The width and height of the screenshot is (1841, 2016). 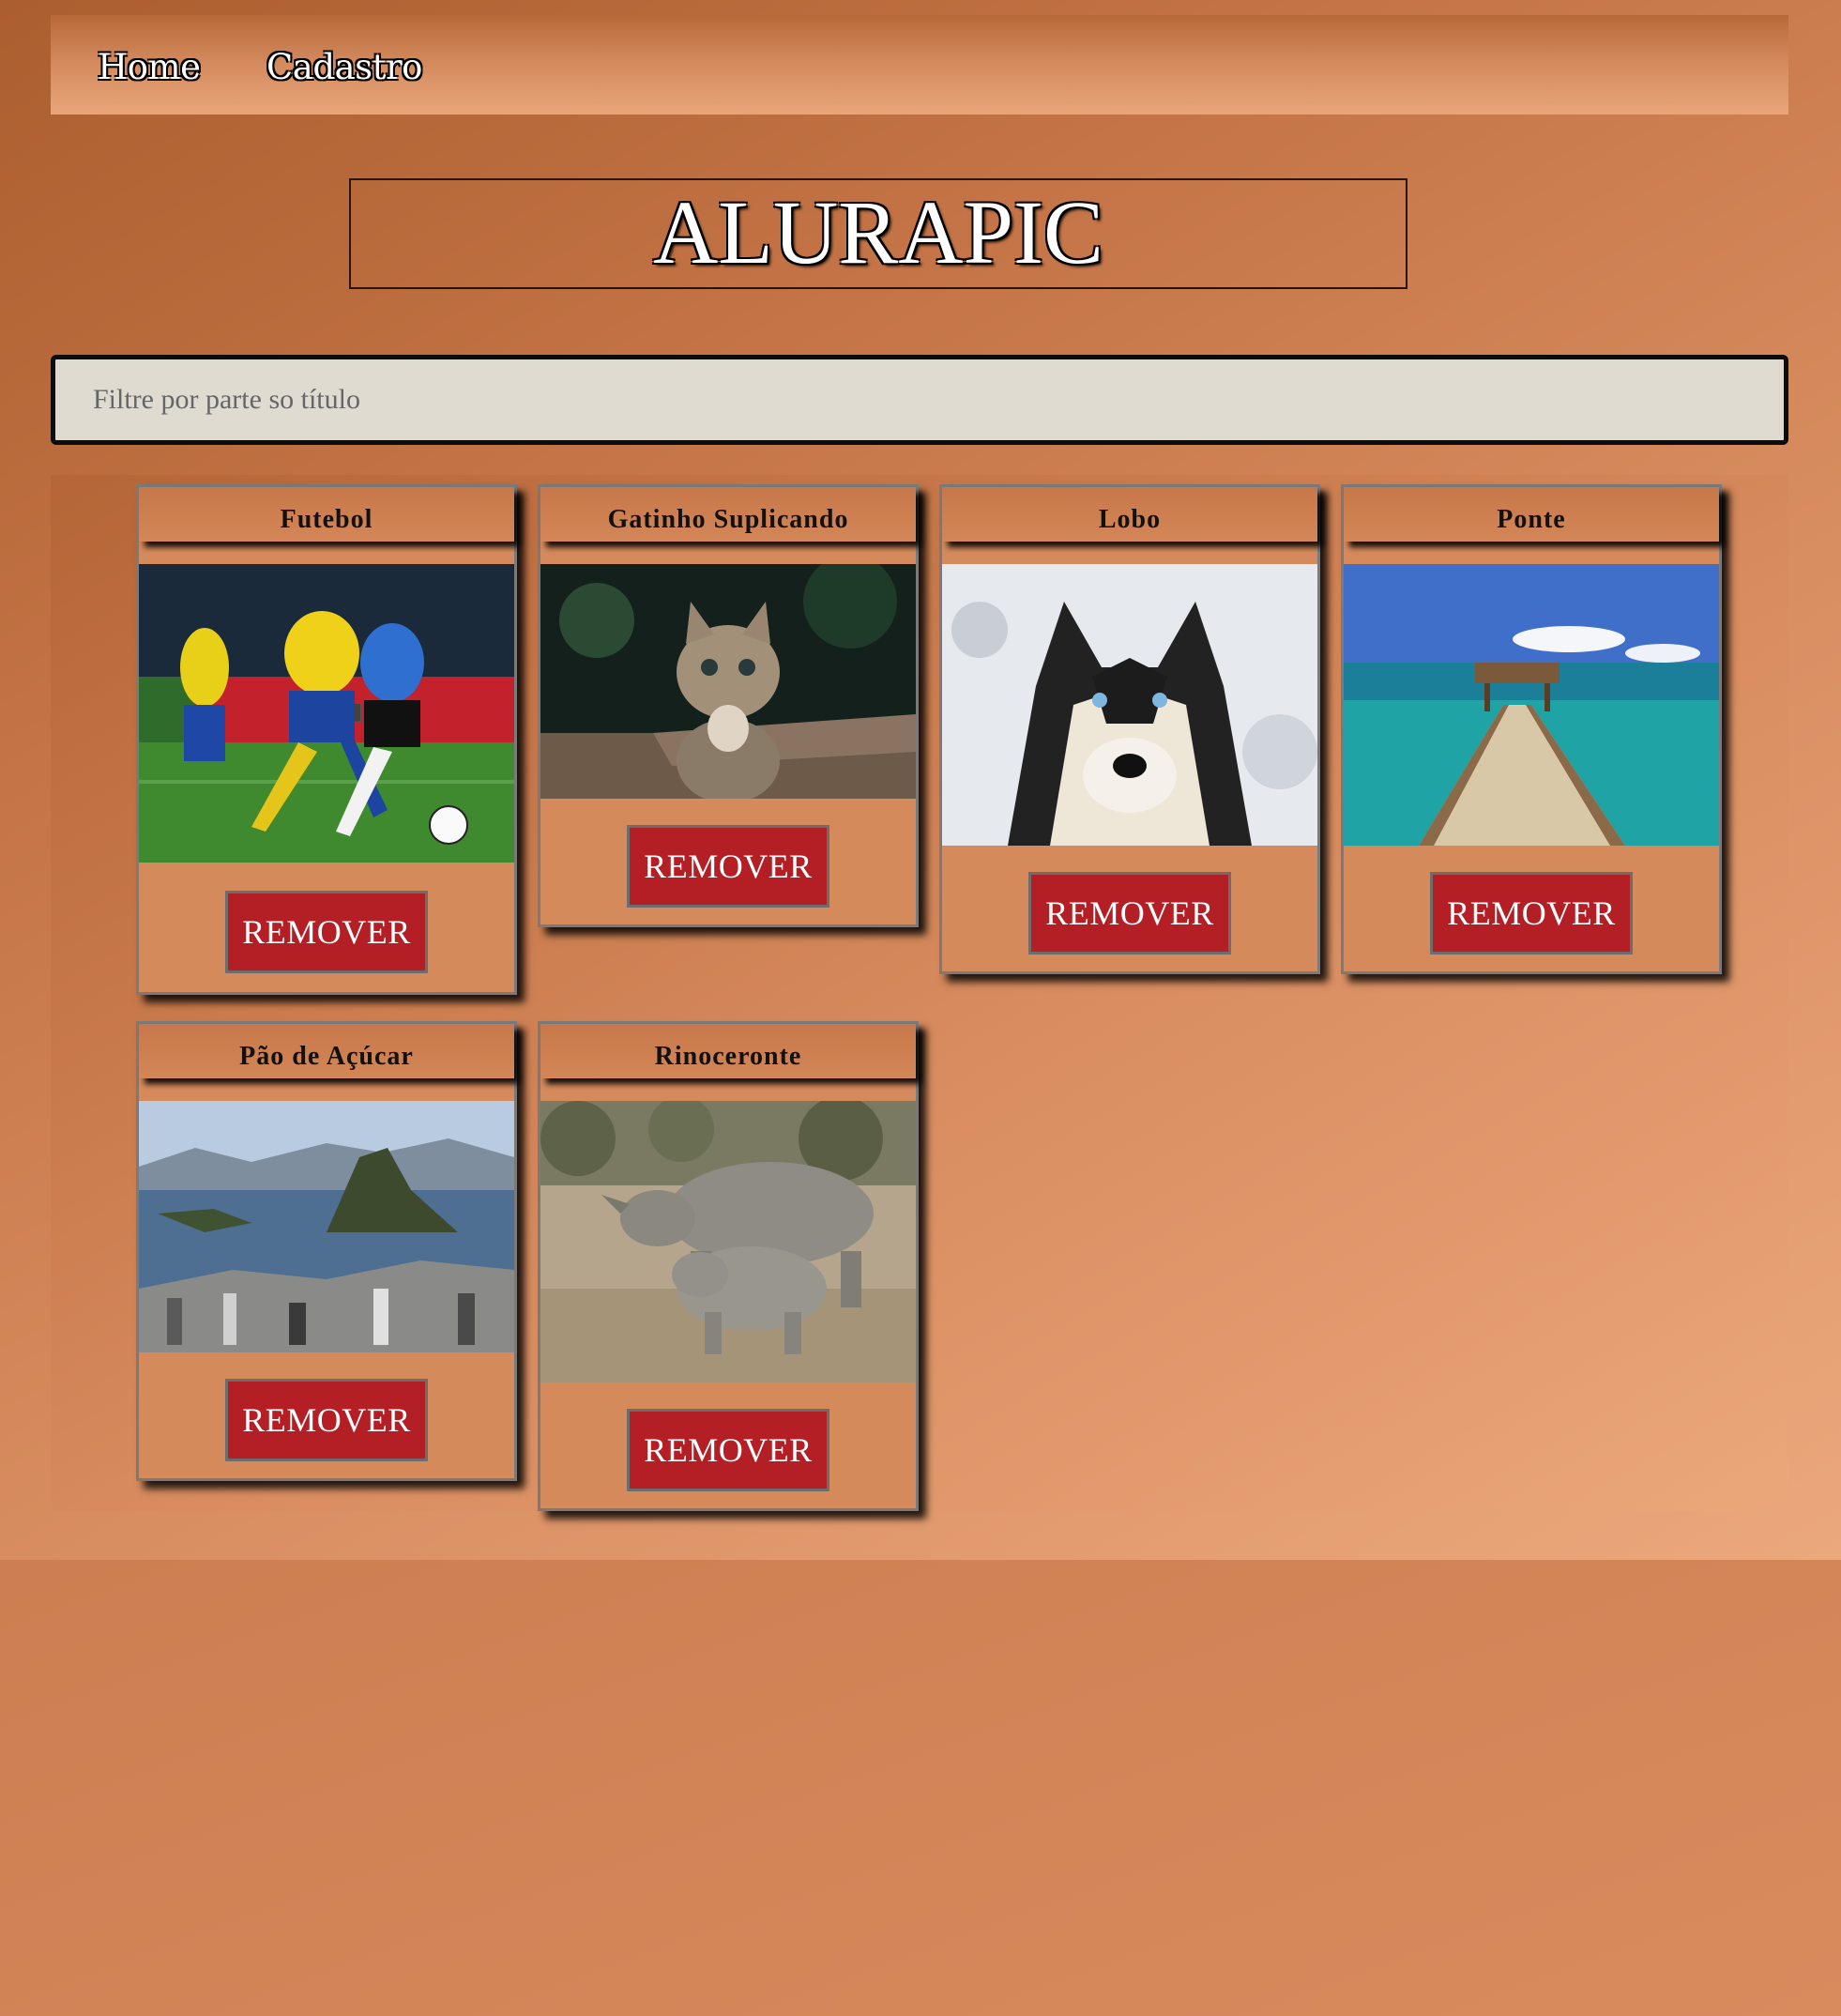 I want to click on filter-input, so click(x=919, y=400).